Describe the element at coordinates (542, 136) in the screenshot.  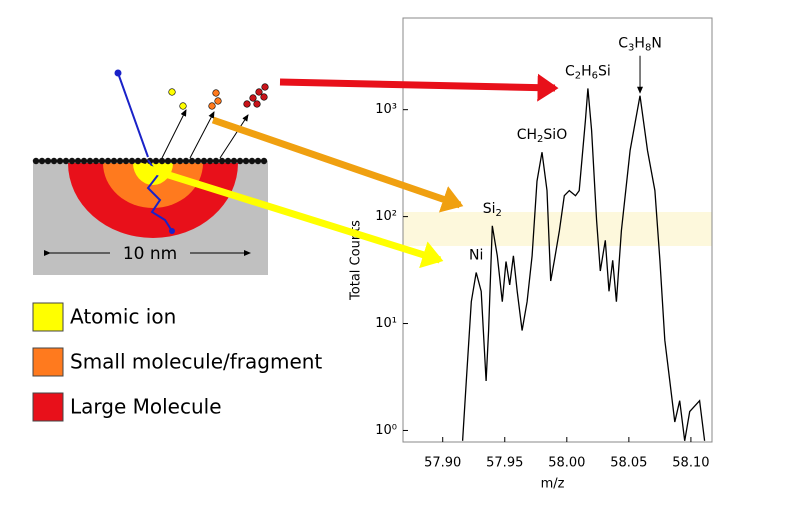
I see `peak-label: CH2SiO` at that location.